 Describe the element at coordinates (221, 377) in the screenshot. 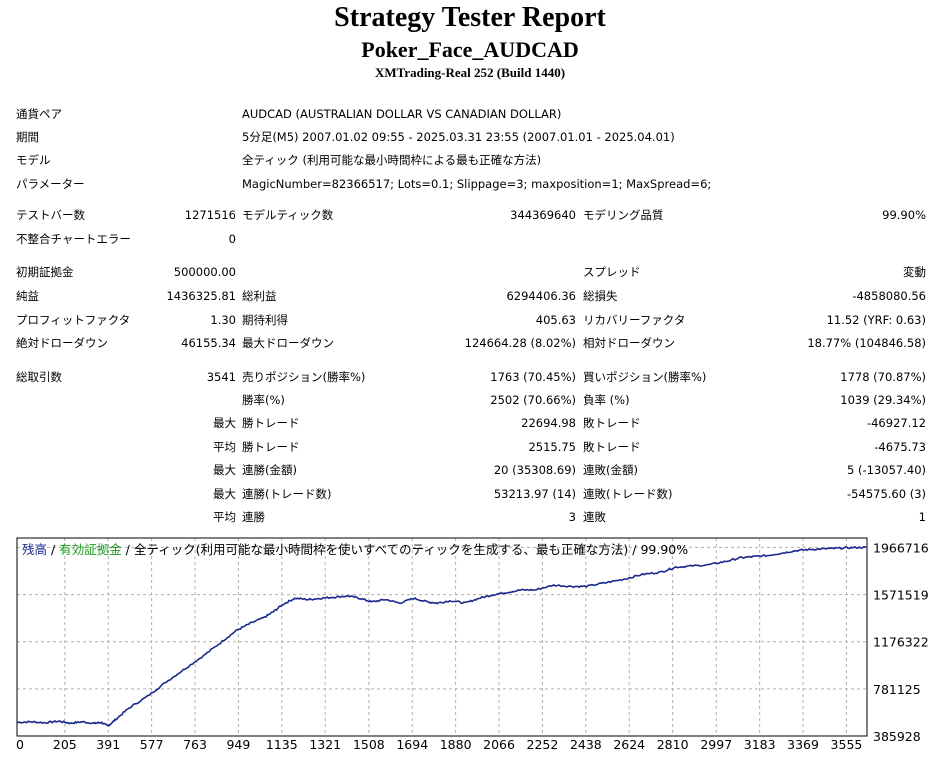

I see `total-trades-value: 3541` at that location.